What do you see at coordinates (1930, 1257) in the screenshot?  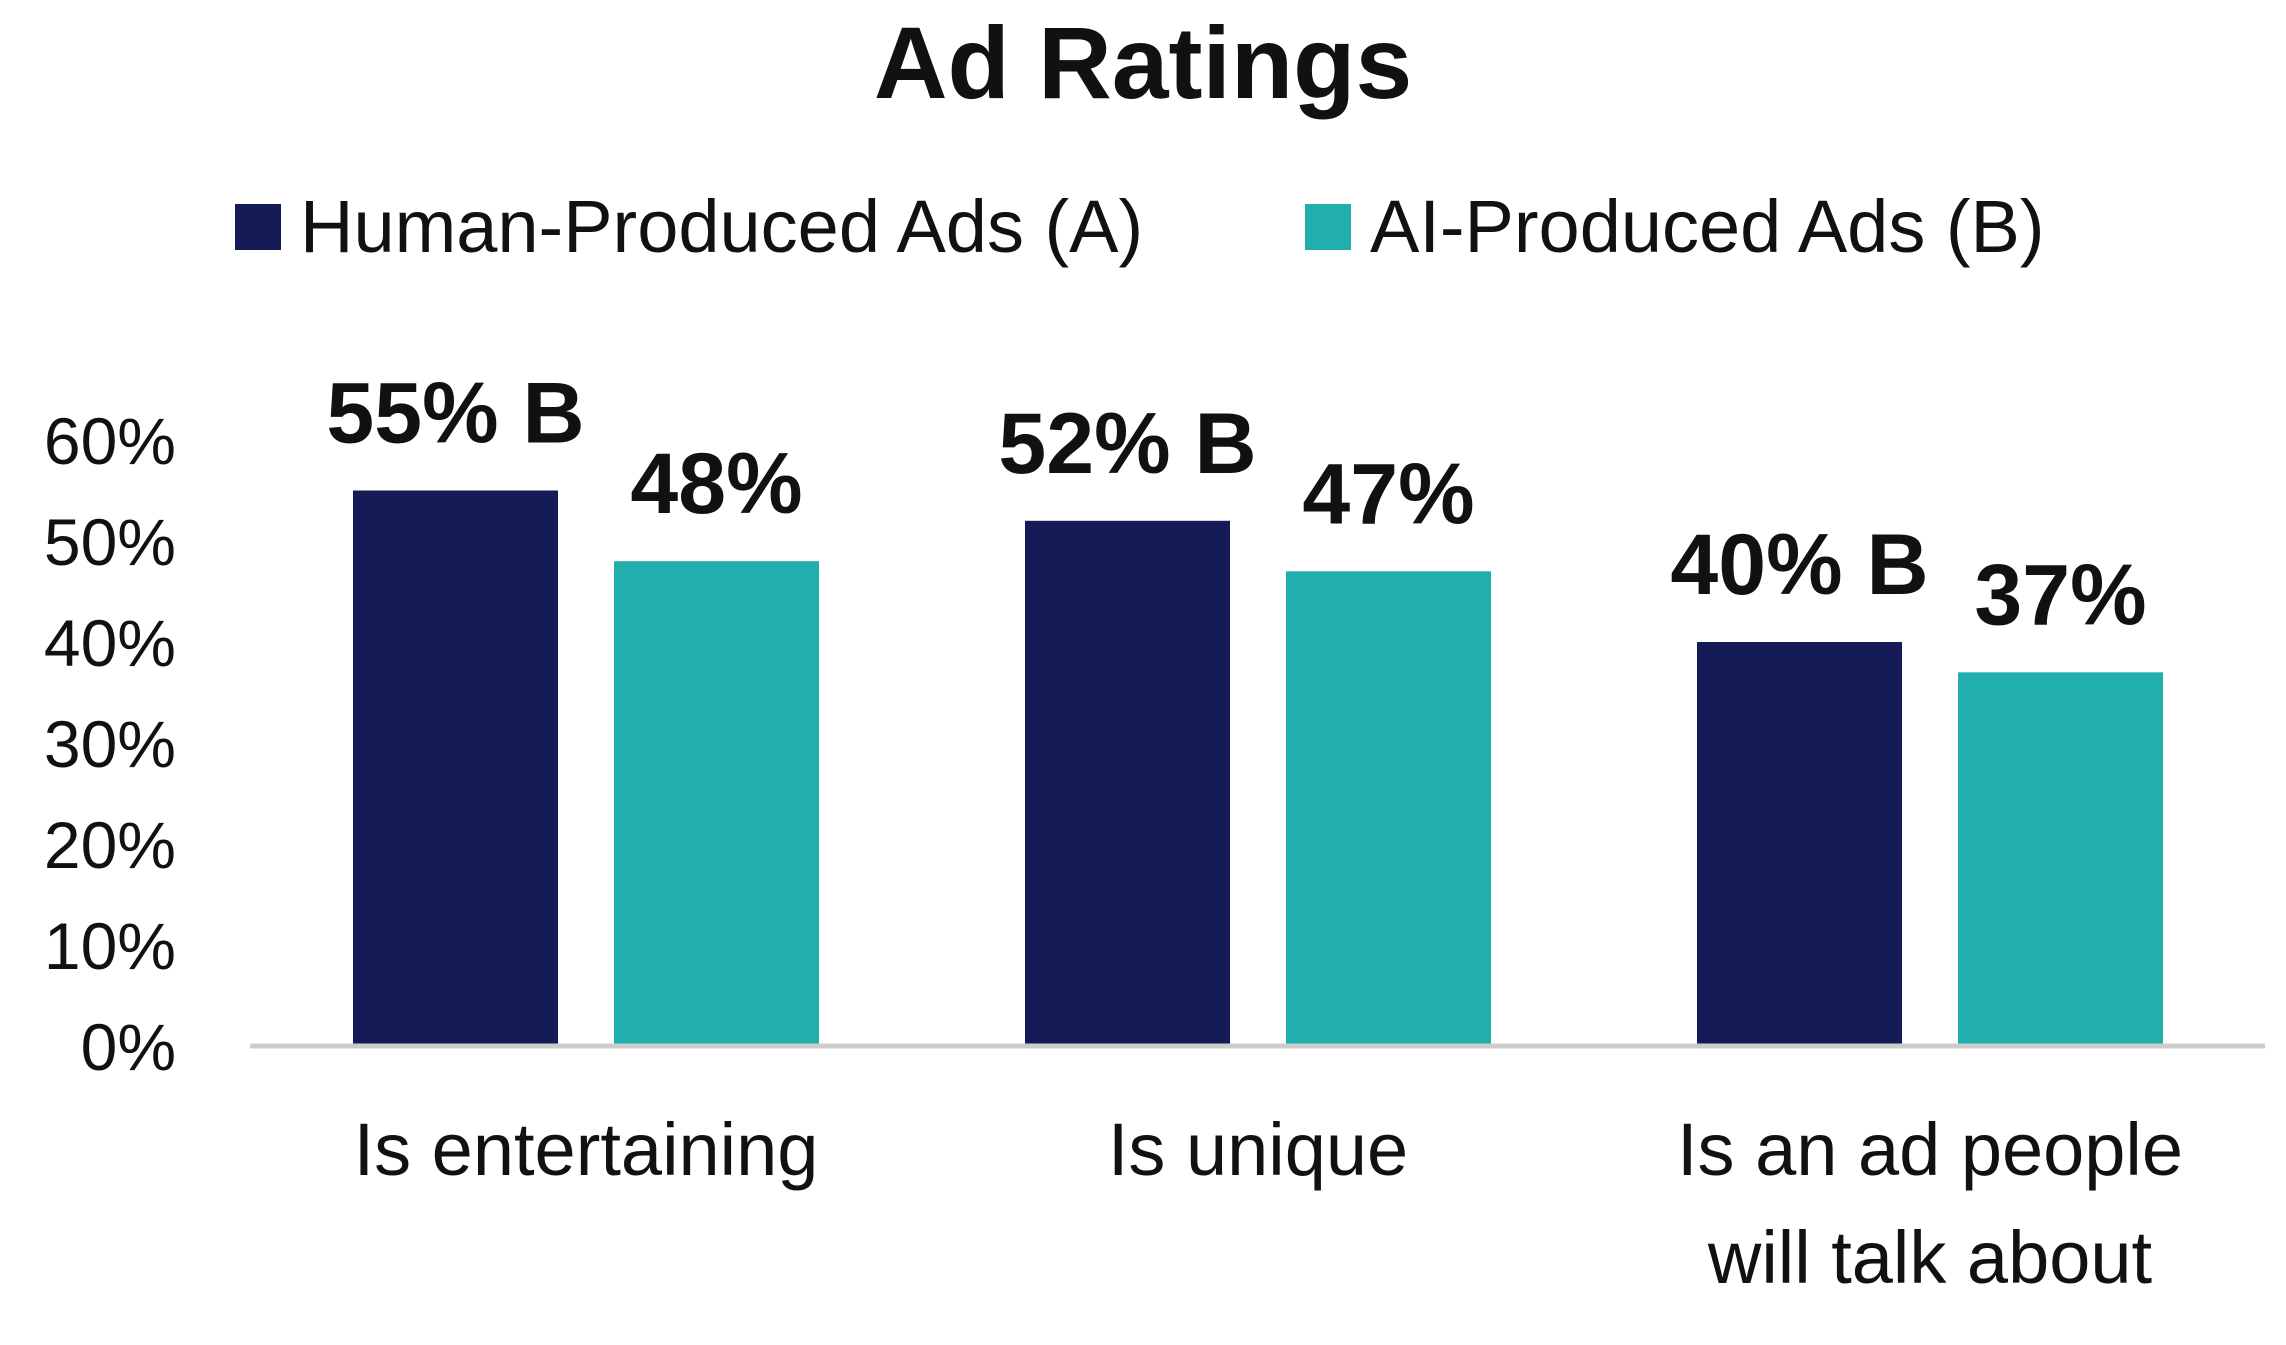 I see `category-label: will talk about` at bounding box center [1930, 1257].